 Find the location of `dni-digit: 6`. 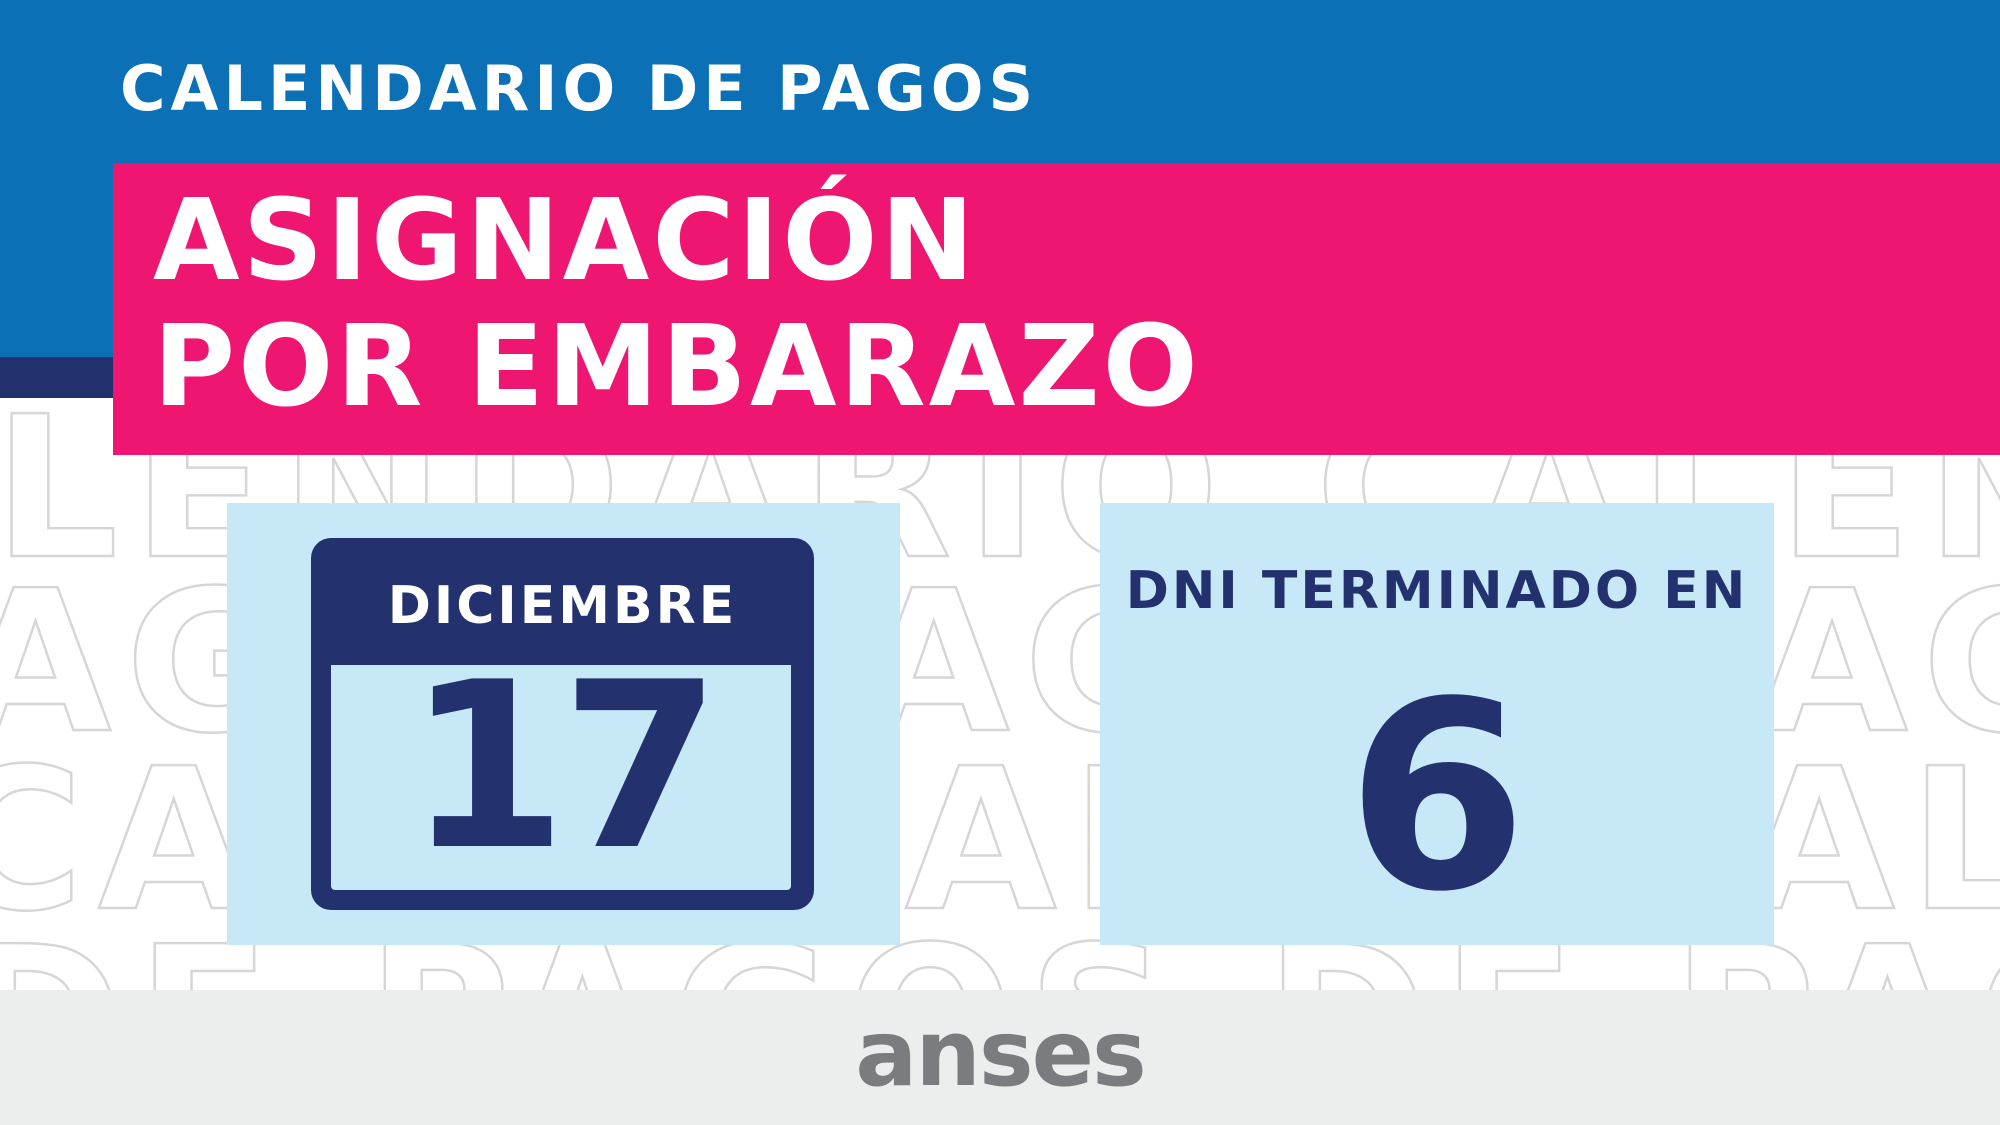

dni-digit: 6 is located at coordinates (1437, 798).